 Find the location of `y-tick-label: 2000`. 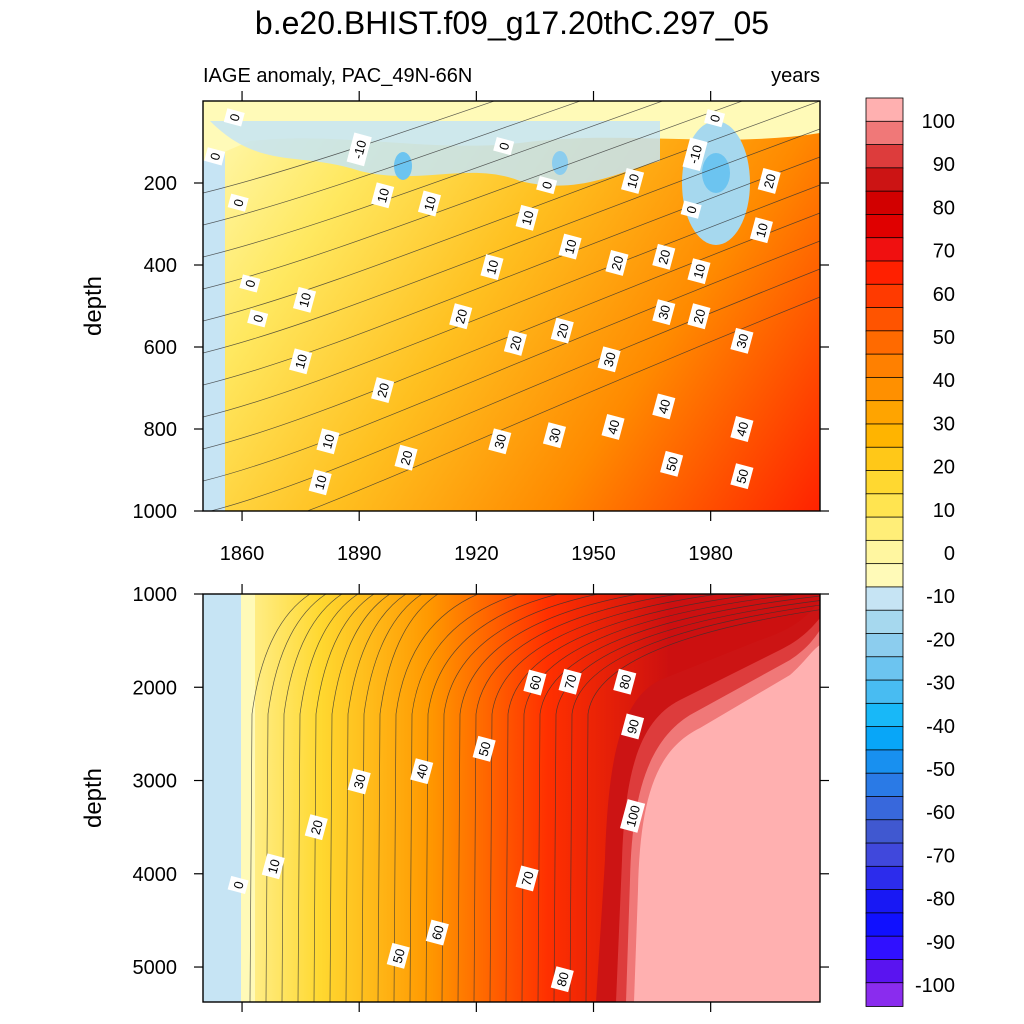

y-tick-label: 2000 is located at coordinates (155, 688).